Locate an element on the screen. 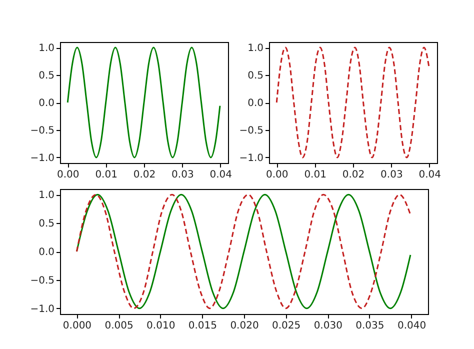 This screenshot has height=349, width=474. x-tick-label: 0.015 is located at coordinates (202, 326).